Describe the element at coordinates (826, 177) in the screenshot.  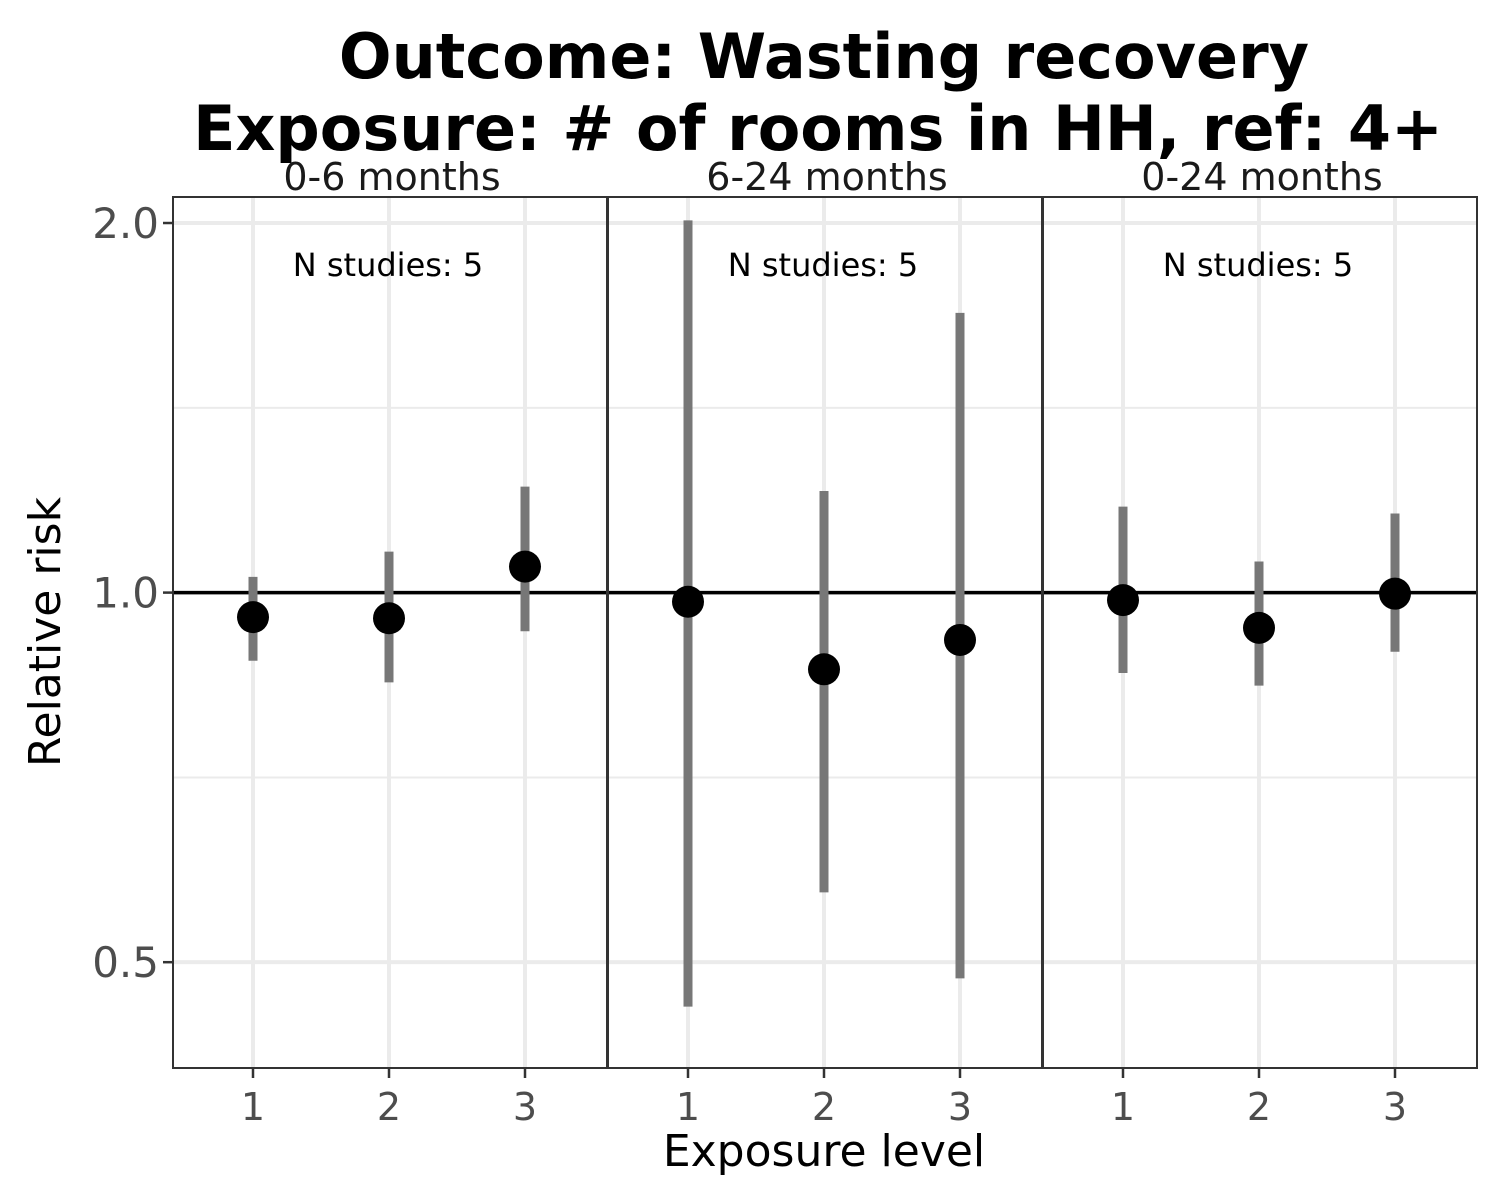
I see `facet-strip-label: 6-24 months` at that location.